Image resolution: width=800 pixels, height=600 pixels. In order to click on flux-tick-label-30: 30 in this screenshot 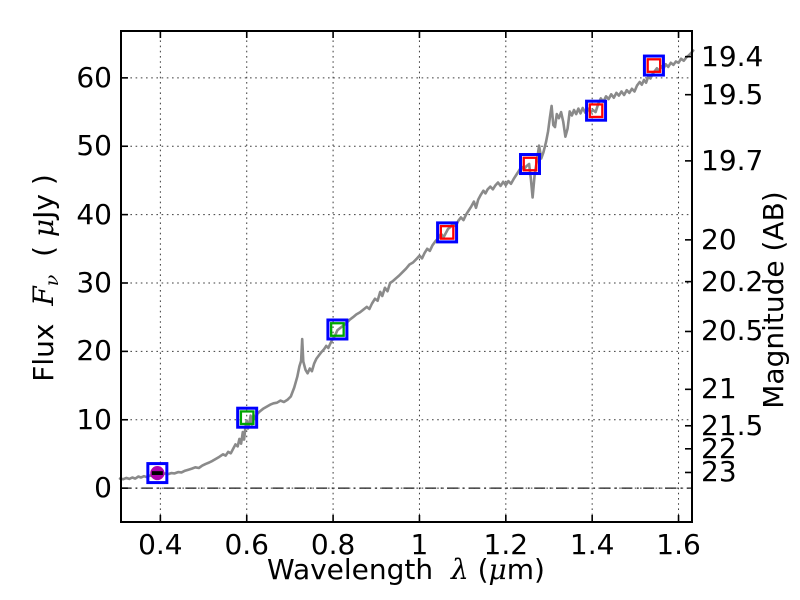, I will do `click(94, 282)`.